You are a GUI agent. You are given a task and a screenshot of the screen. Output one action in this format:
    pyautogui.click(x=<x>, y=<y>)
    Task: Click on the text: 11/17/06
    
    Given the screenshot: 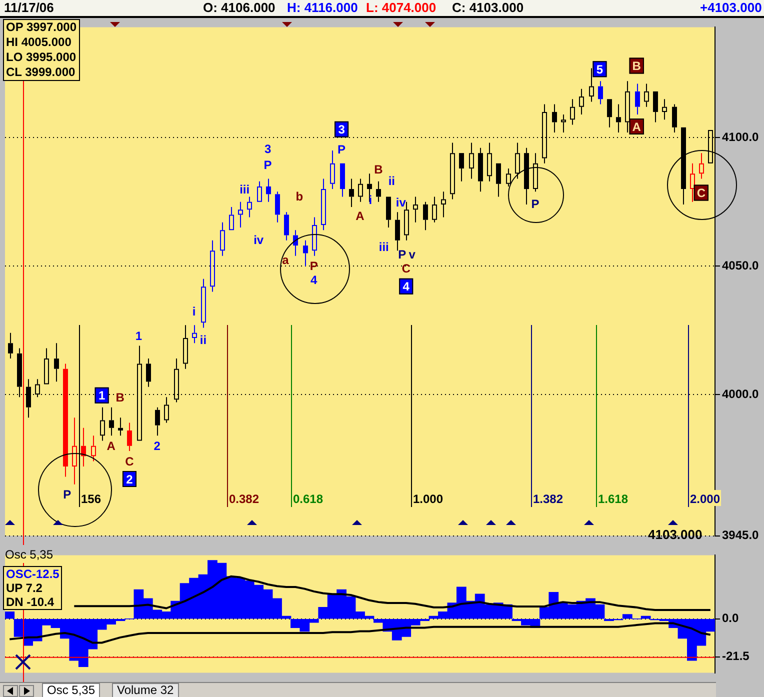 What is the action you would take?
    pyautogui.click(x=29, y=8)
    